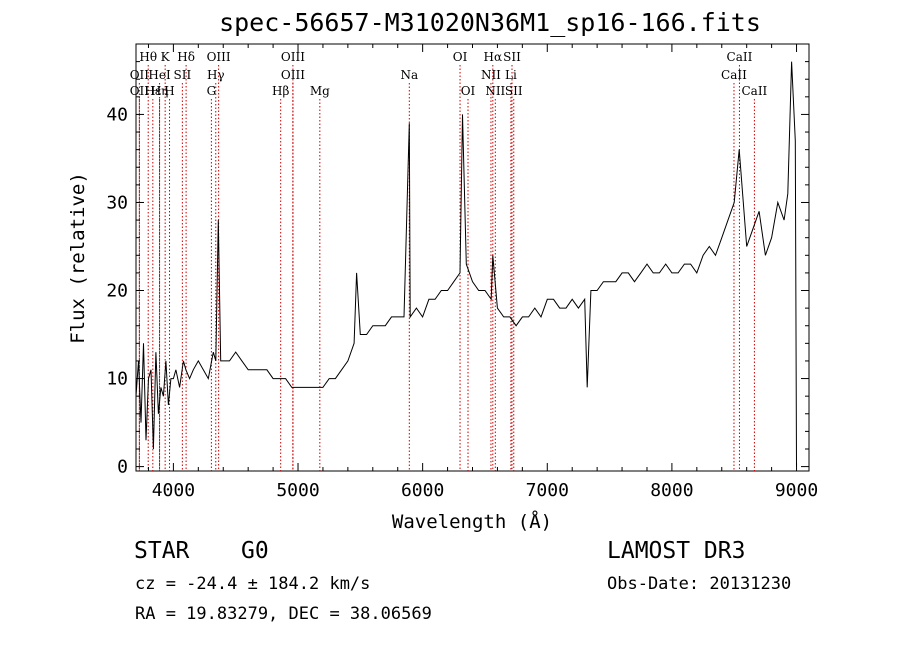 The height and width of the screenshot is (649, 900). Describe the element at coordinates (676, 551) in the screenshot. I see `survey-name: LAMOST DR3` at that location.